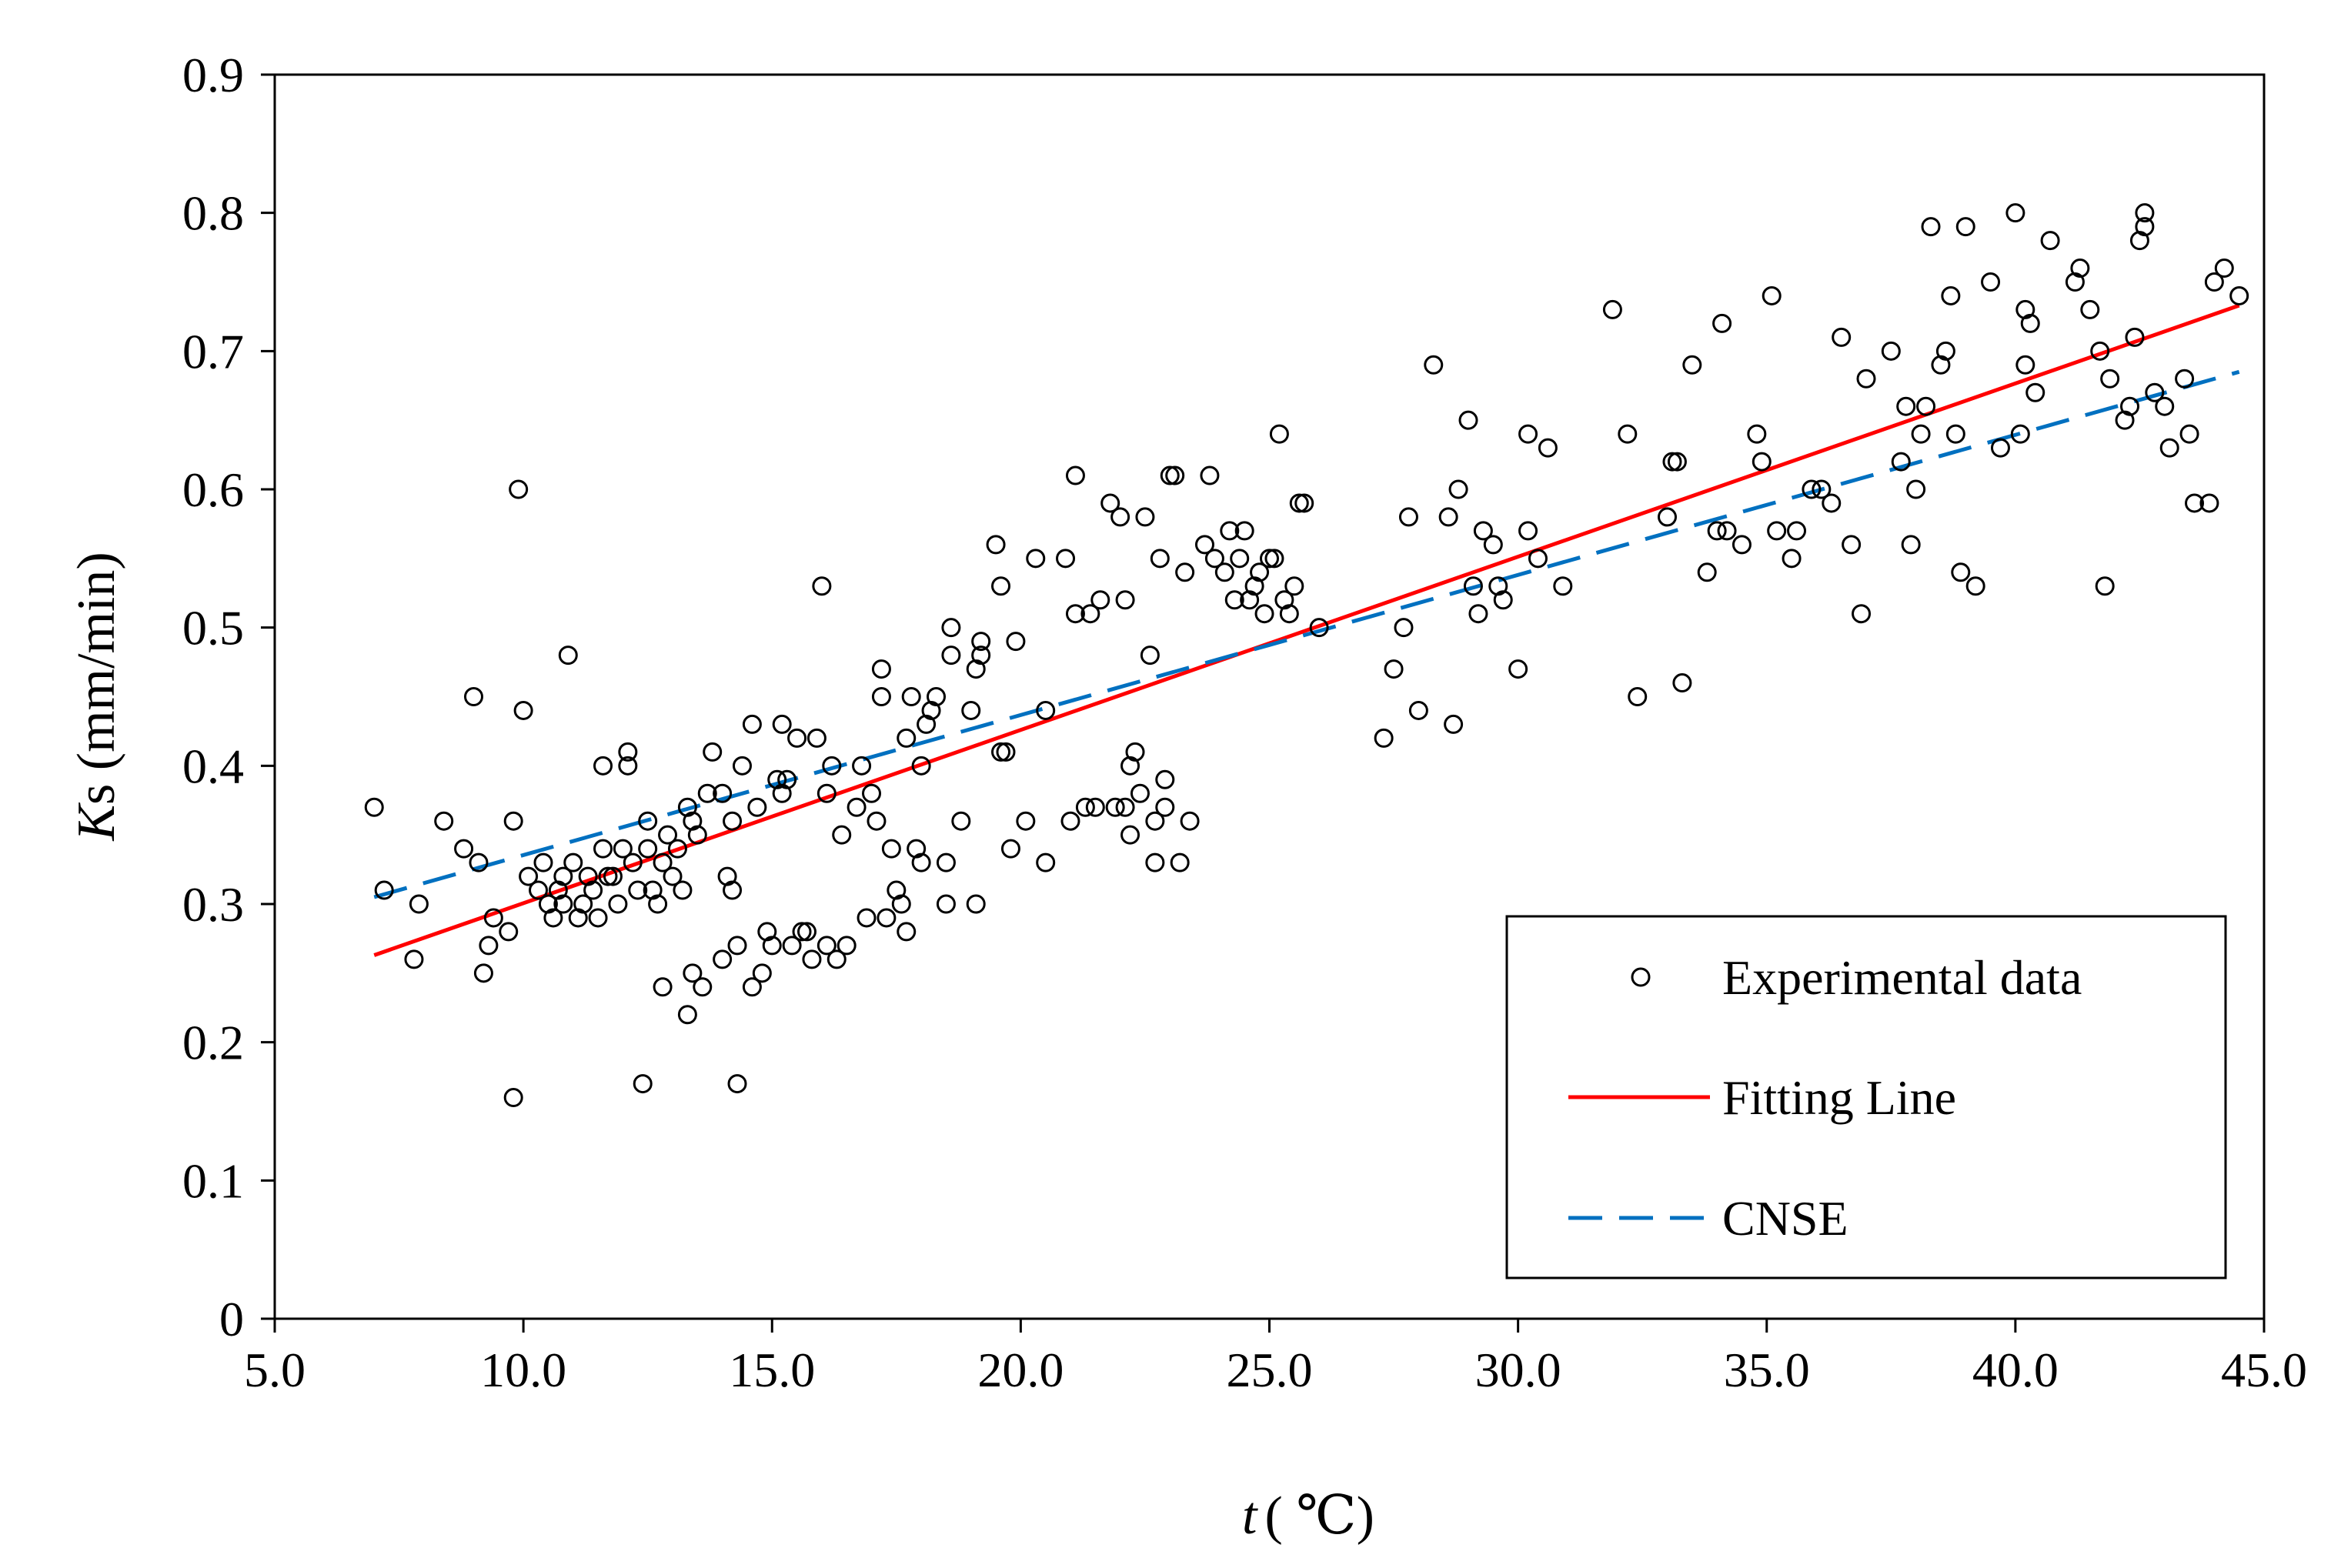  Describe the element at coordinates (275, 1370) in the screenshot. I see `x-tick-label: 5.0` at that location.